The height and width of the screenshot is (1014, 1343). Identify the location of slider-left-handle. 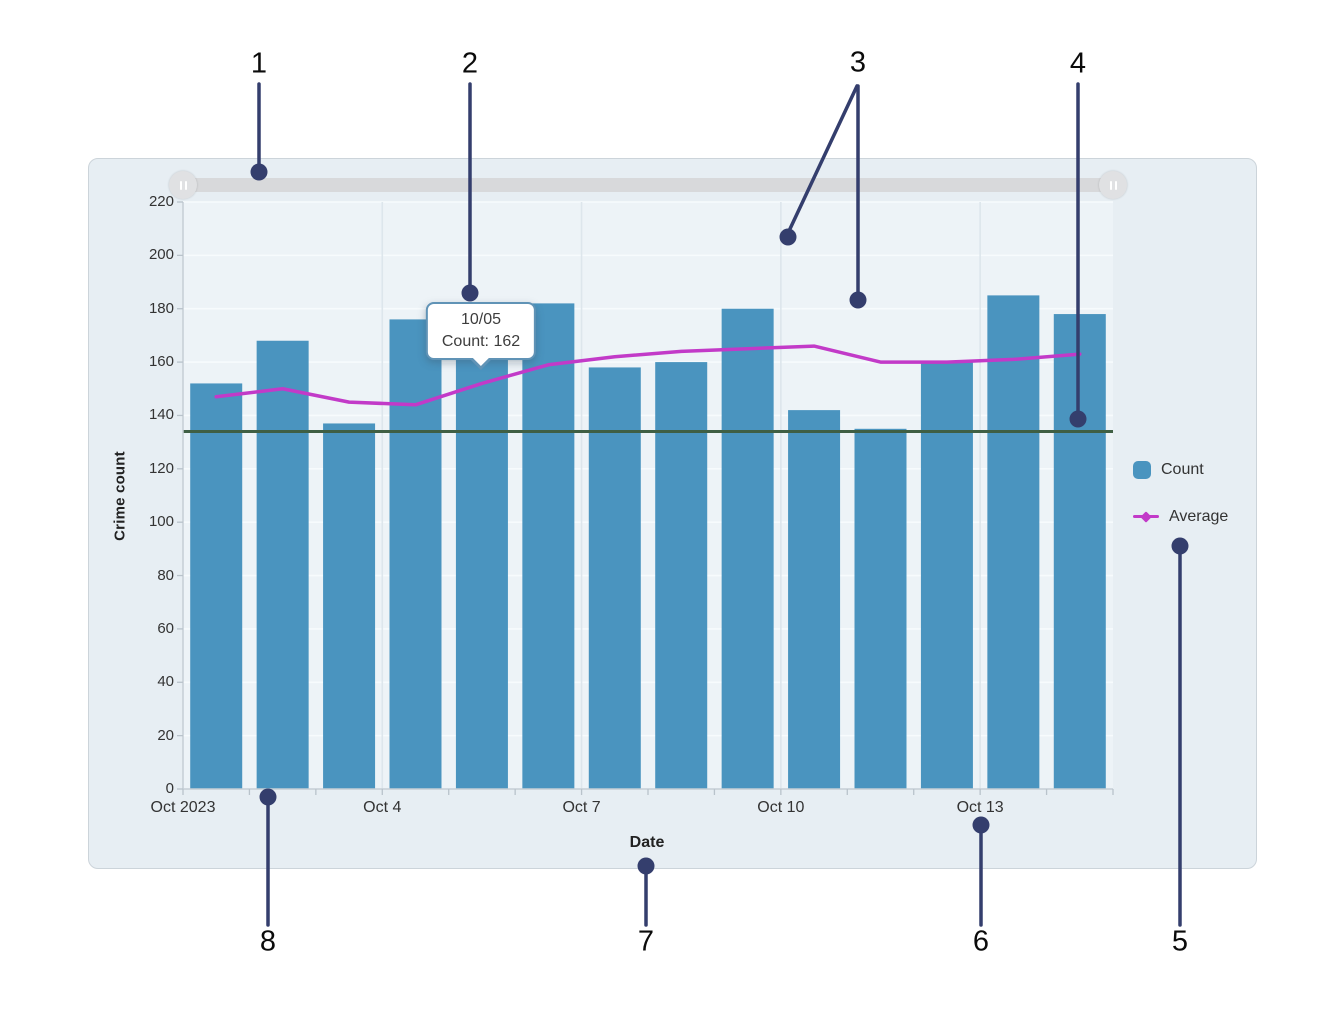
(183, 185).